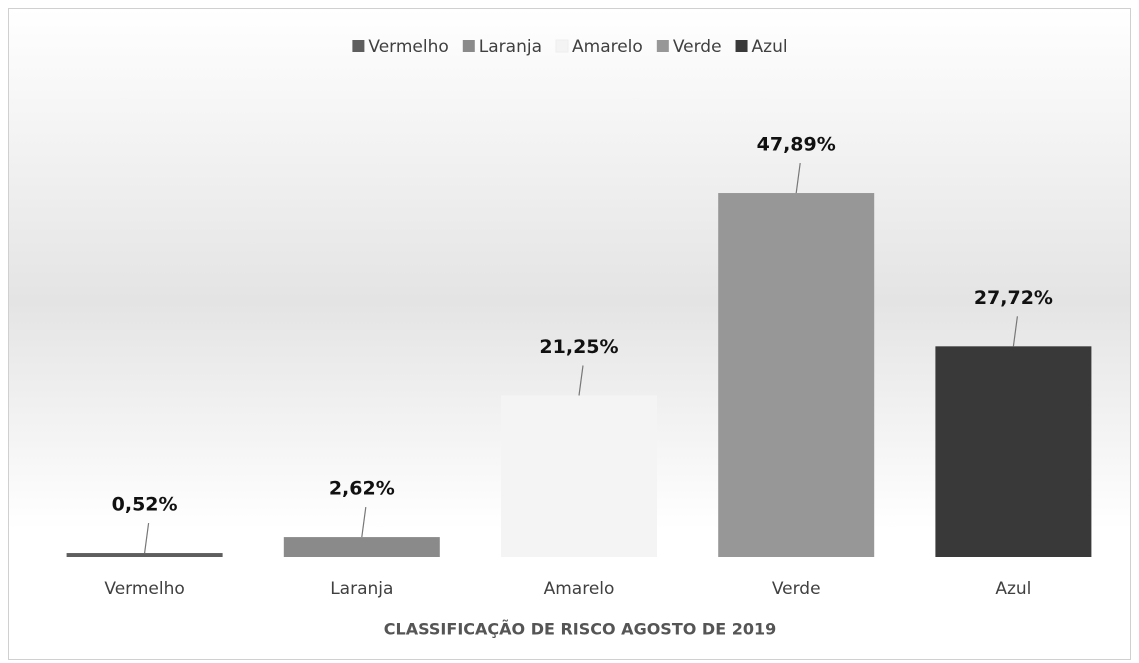 The image size is (1139, 663). I want to click on x-tick-label: Azul, so click(1013, 589).